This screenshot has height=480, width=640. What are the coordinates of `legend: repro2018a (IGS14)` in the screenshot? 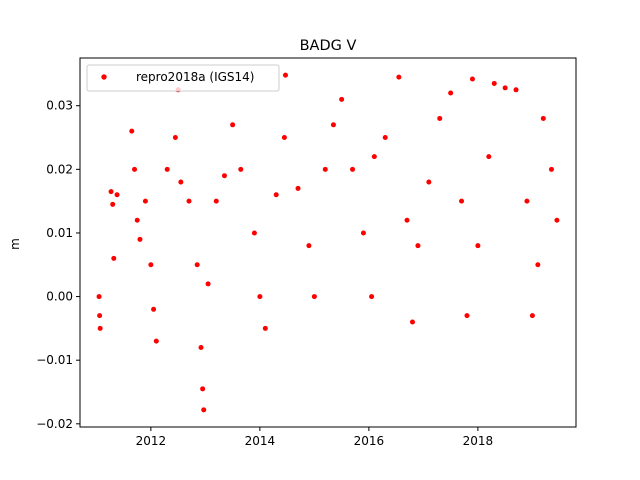 It's located at (183, 78).